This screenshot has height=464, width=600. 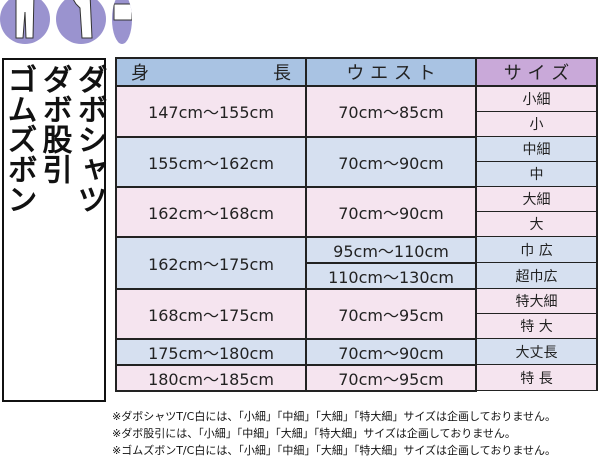 What do you see at coordinates (122, 22) in the screenshot?
I see `shirt-icon` at bounding box center [122, 22].